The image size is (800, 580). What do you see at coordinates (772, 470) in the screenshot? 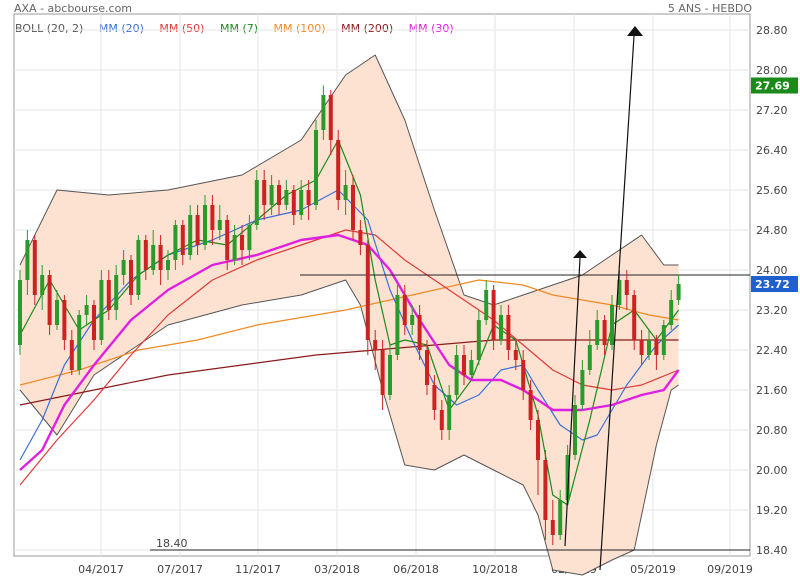
I see `y-tick-label: 20.00` at bounding box center [772, 470].